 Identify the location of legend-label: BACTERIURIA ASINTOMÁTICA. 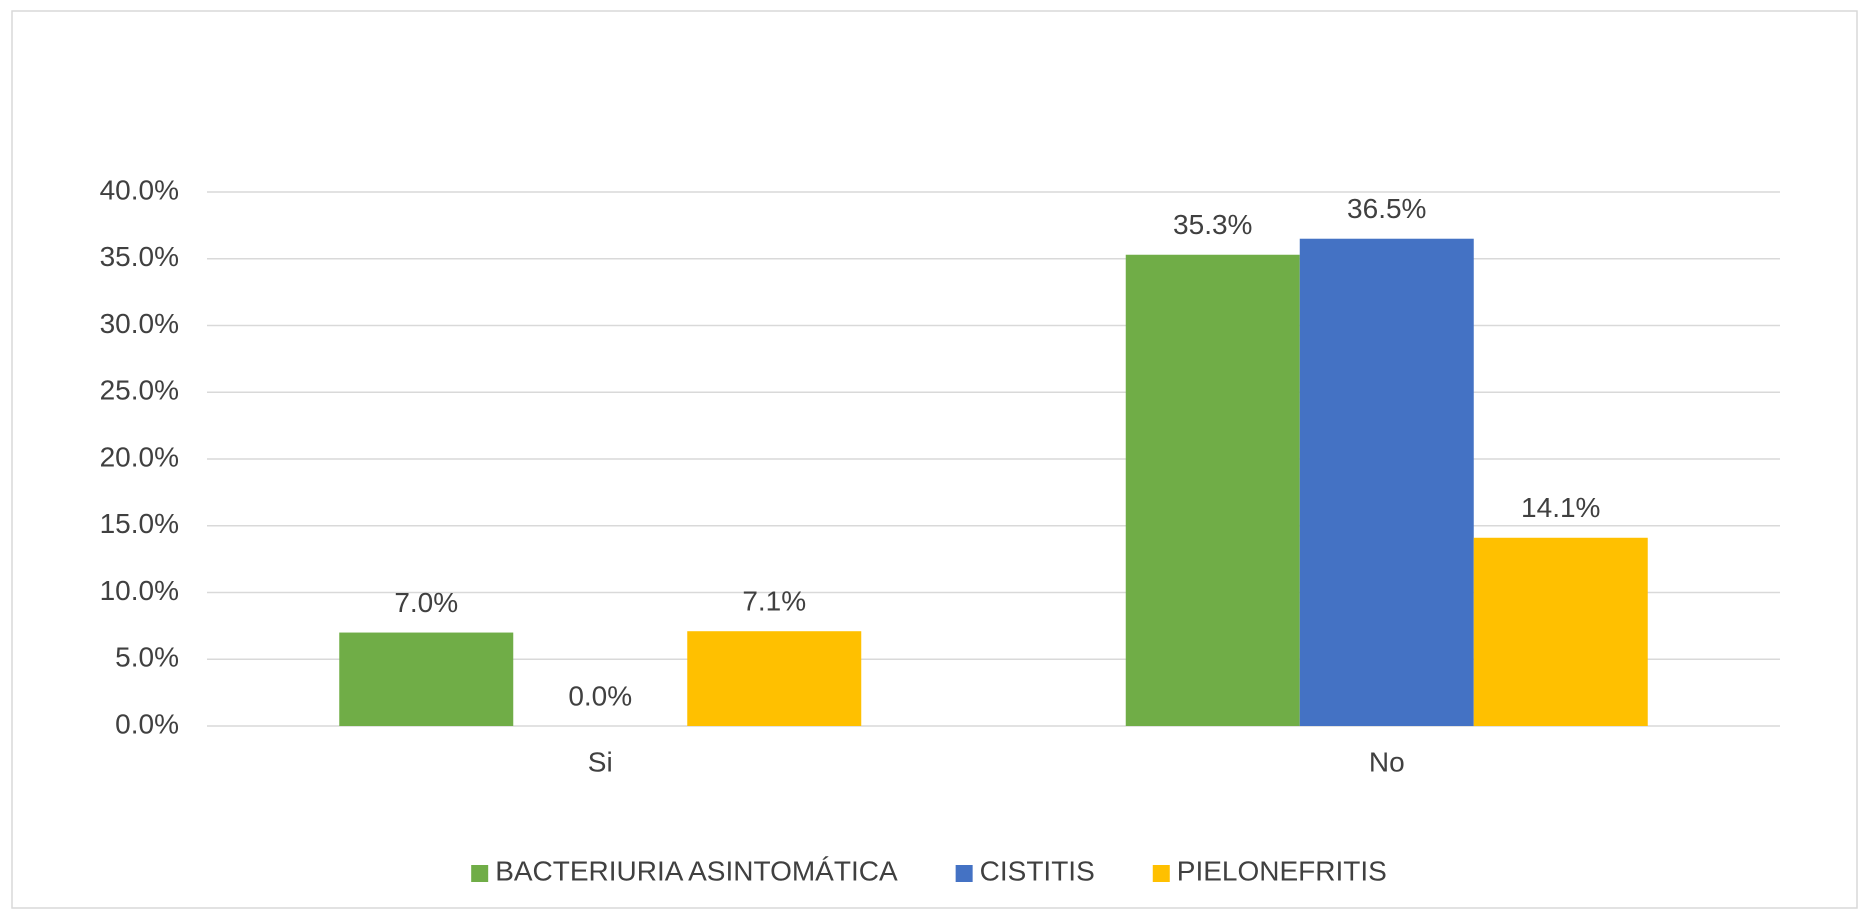
(696, 870).